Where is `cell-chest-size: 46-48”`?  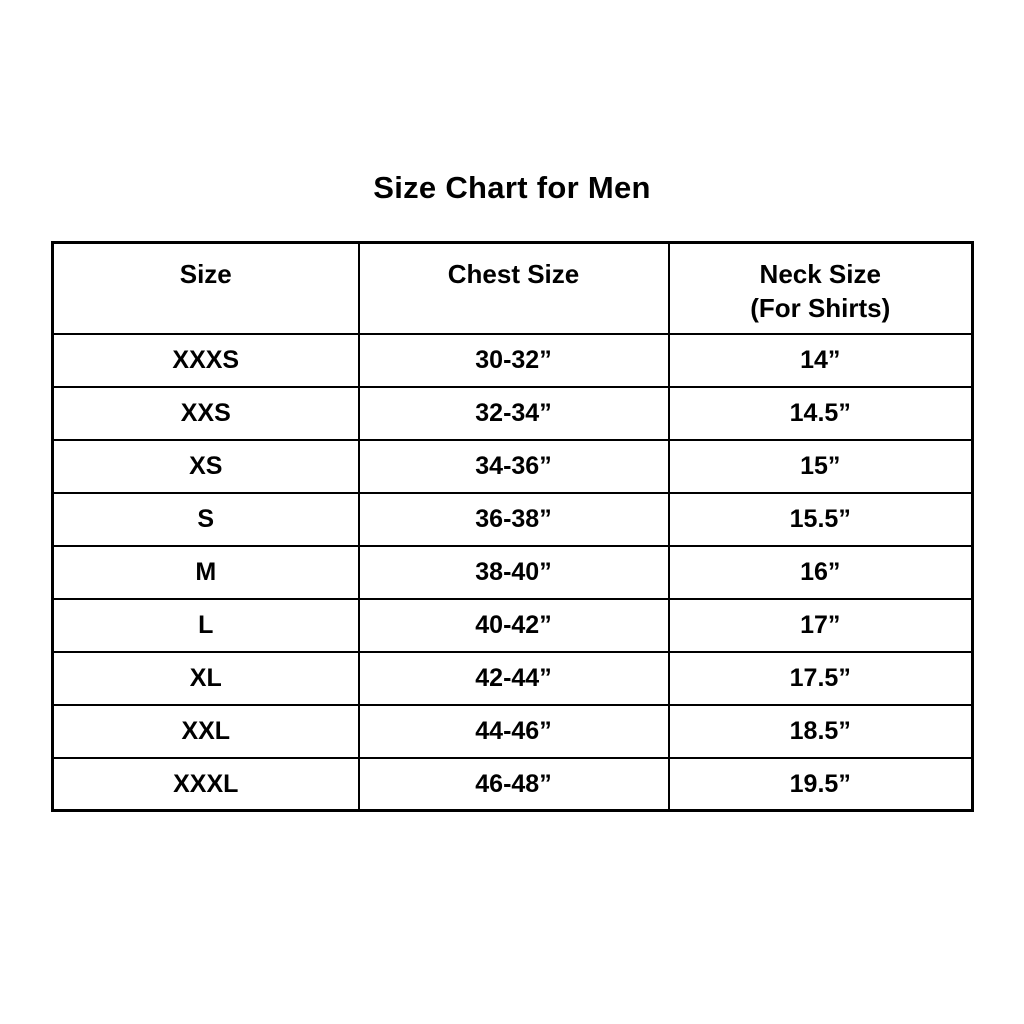
cell-chest-size: 46-48” is located at coordinates (513, 784).